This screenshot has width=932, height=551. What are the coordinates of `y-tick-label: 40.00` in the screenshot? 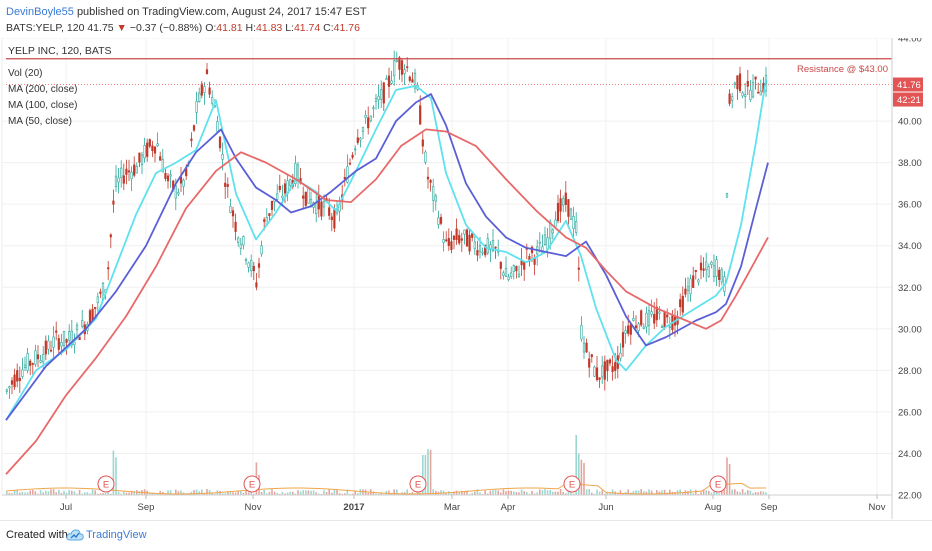 It's located at (910, 122).